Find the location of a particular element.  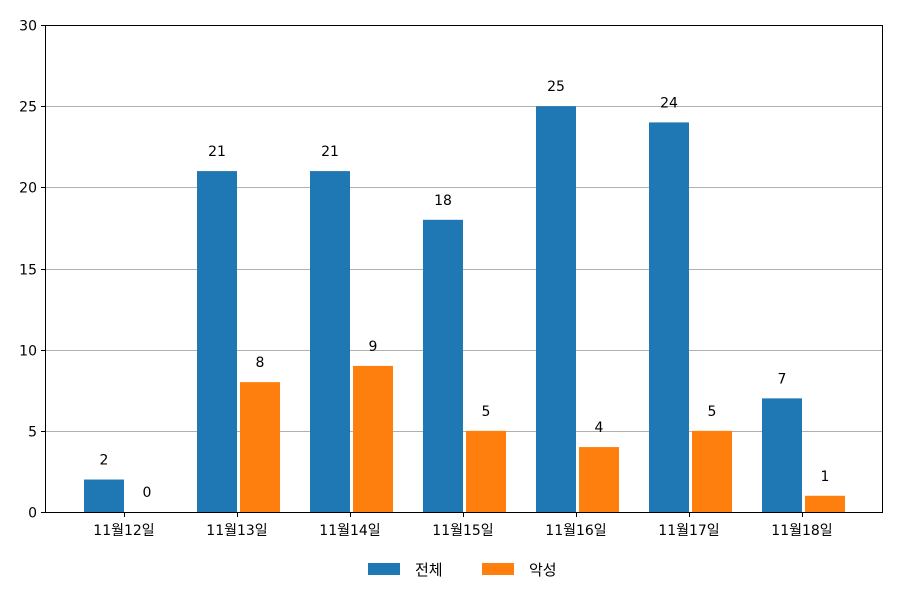

legend-label: 악성 is located at coordinates (543, 570).